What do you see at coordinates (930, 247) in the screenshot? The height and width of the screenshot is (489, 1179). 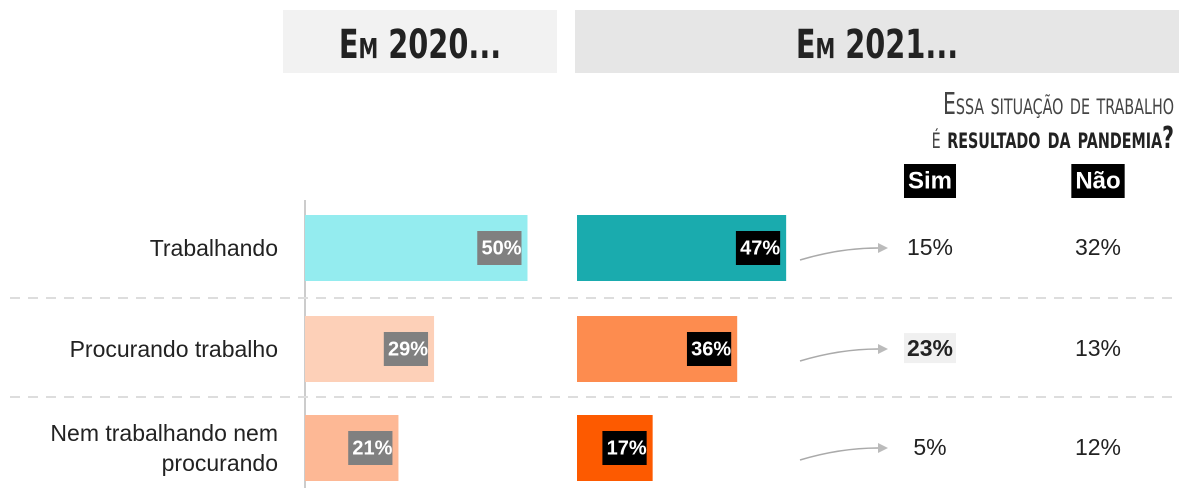 I see `breakdown-cell: 15%` at bounding box center [930, 247].